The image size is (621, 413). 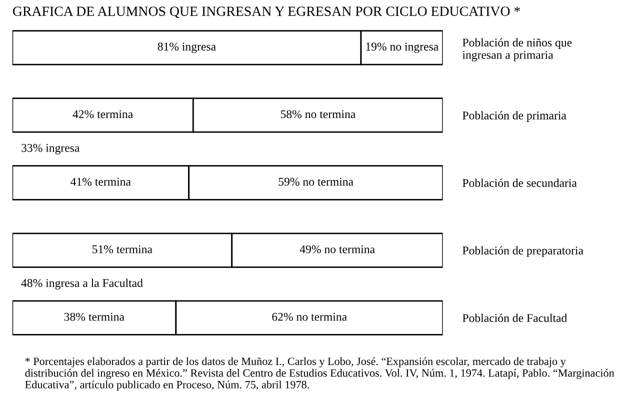 What do you see at coordinates (402, 48) in the screenshot?
I see `data-label: 19% no ingresa` at bounding box center [402, 48].